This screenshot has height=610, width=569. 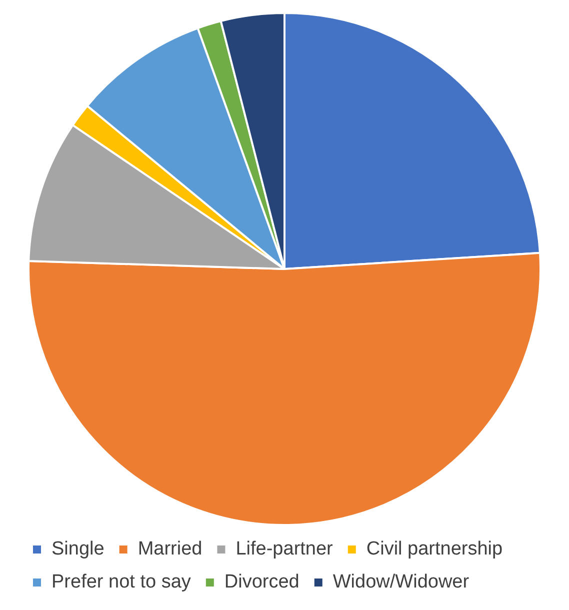 What do you see at coordinates (434, 549) in the screenshot?
I see `legend-label: Civil partnership` at bounding box center [434, 549].